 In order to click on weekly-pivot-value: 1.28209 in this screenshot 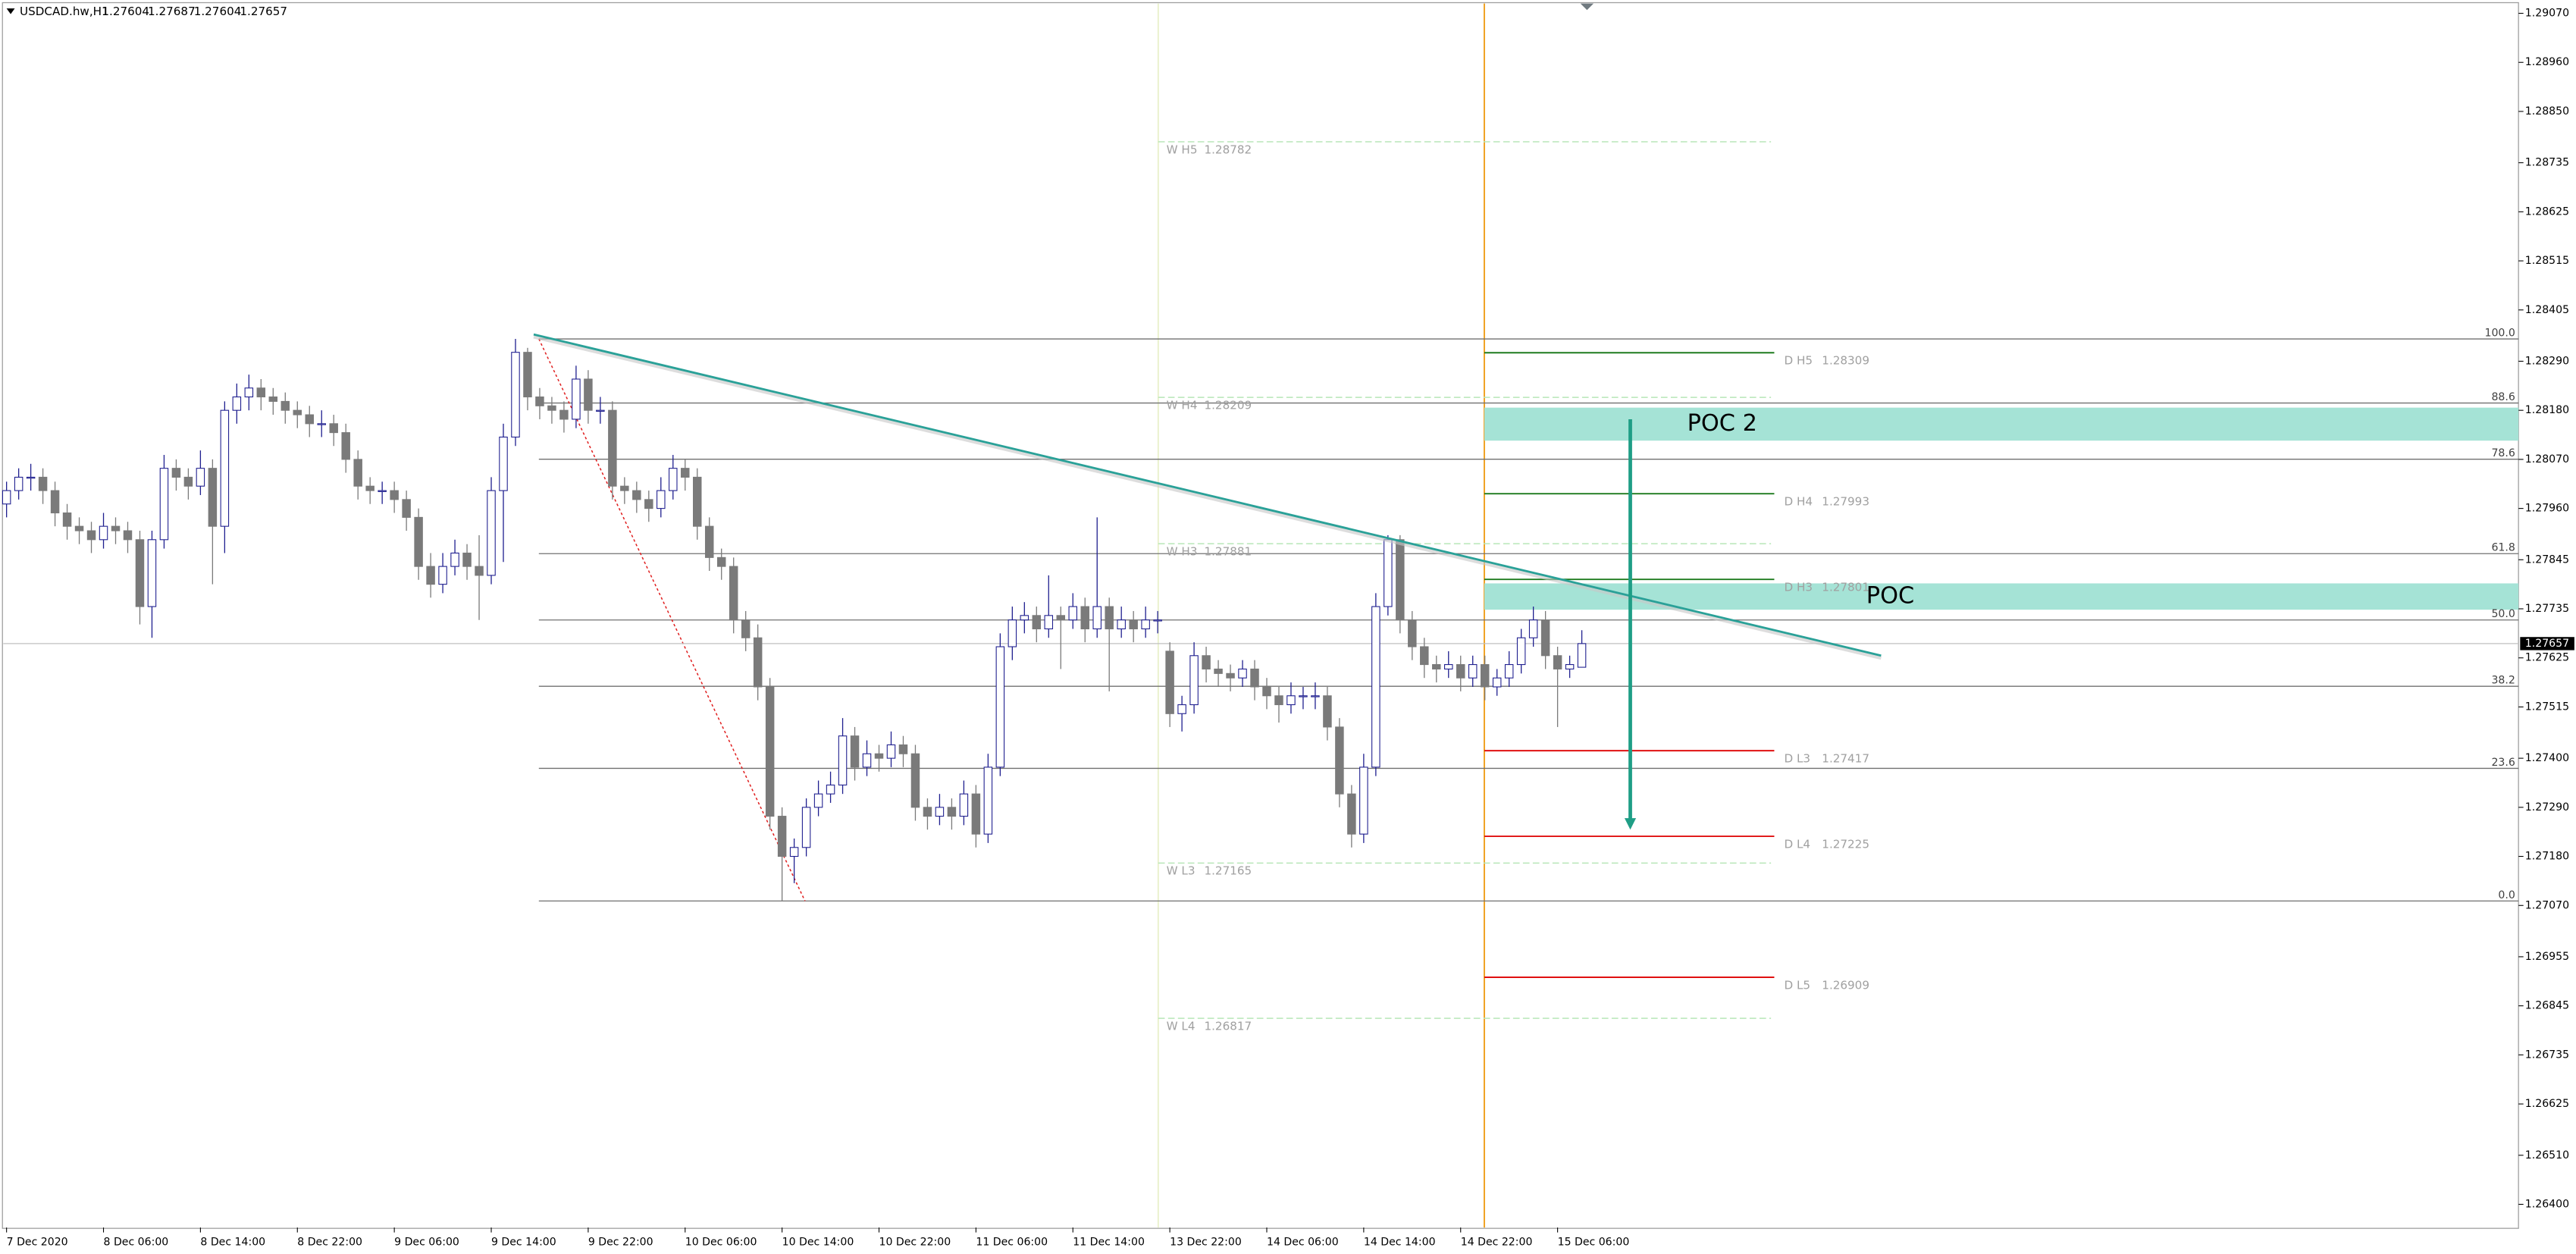, I will do `click(1228, 405)`.